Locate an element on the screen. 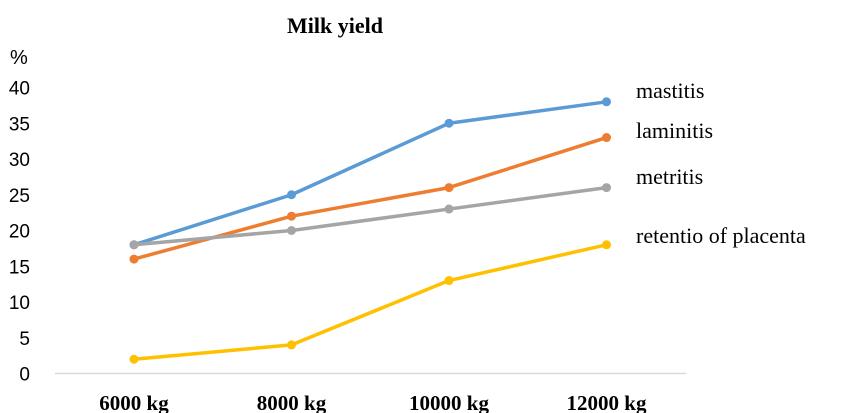 The height and width of the screenshot is (413, 845). legend-entry: laminitis is located at coordinates (674, 130).